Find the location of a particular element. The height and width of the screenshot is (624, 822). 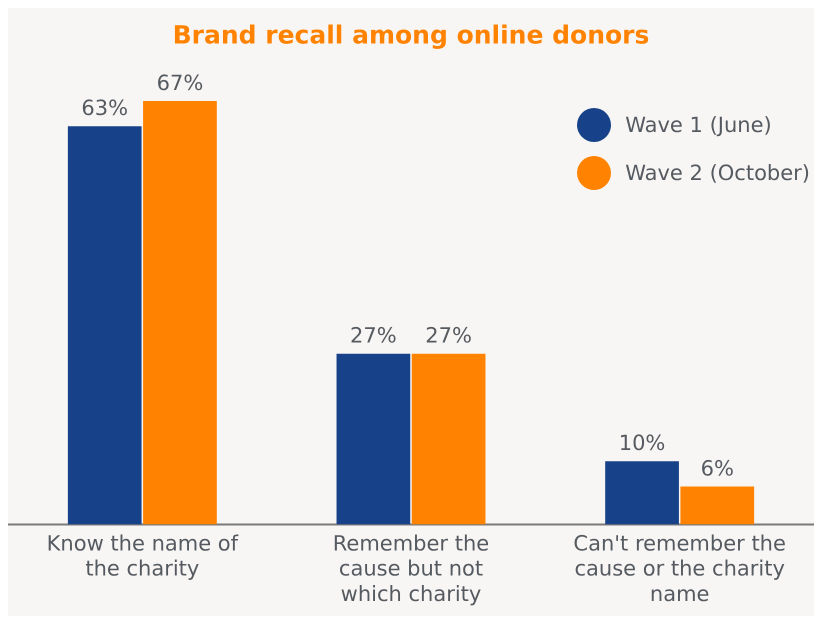

legend-label: Wave 1 (June) is located at coordinates (698, 125).